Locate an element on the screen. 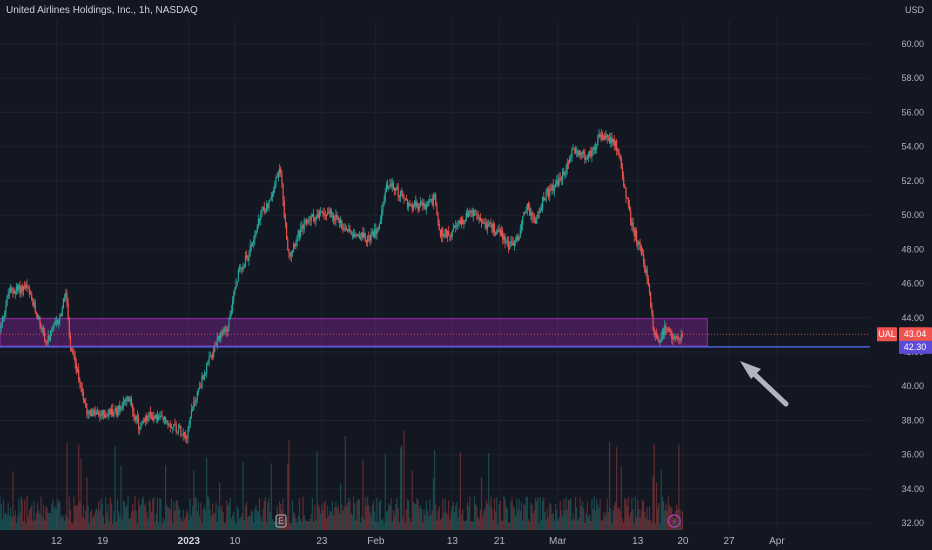 The image size is (932, 550). y-tick-label: 54.00 is located at coordinates (912, 147).